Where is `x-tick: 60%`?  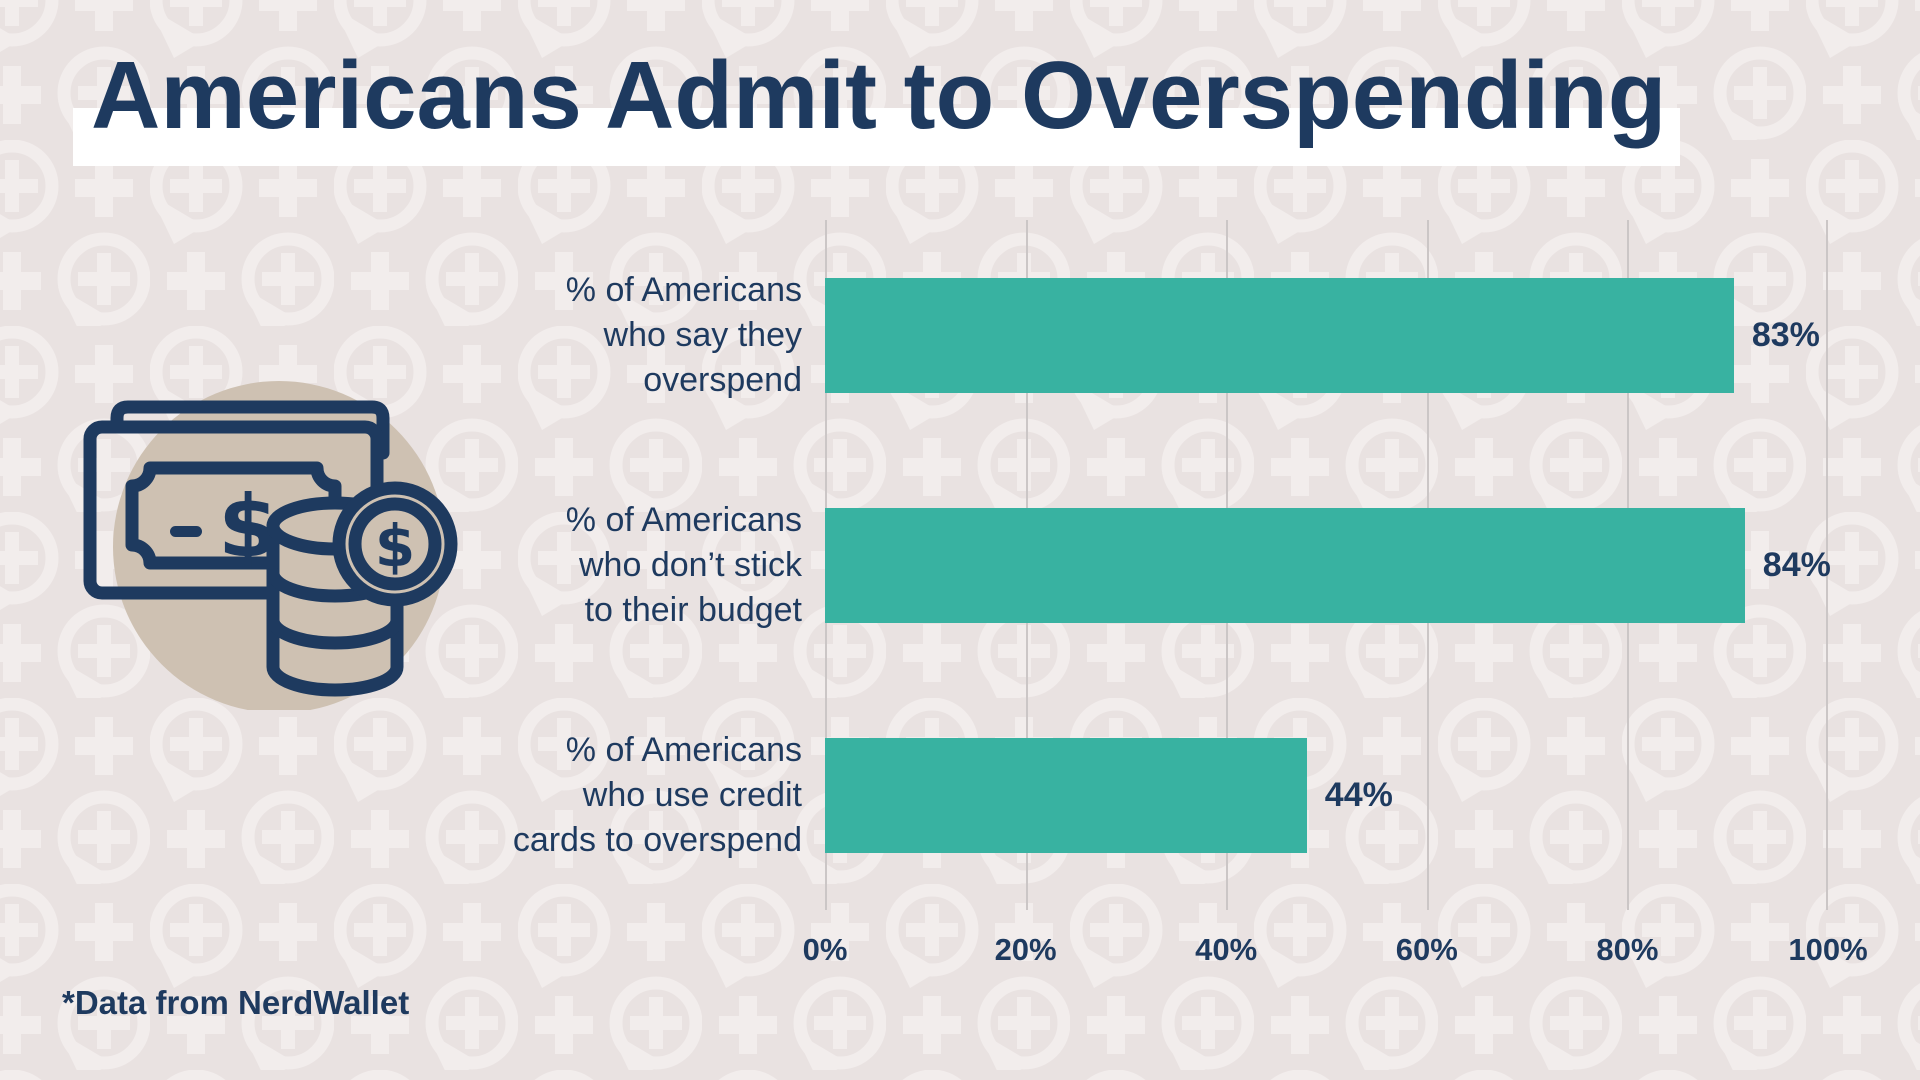
x-tick: 60% is located at coordinates (1426, 949).